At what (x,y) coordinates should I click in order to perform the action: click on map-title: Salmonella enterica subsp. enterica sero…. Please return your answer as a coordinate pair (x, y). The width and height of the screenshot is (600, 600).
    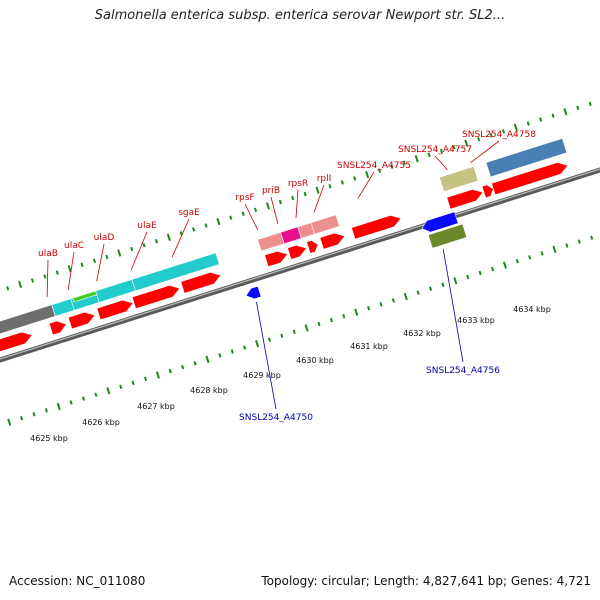
    Looking at the image, I should click on (300, 15).